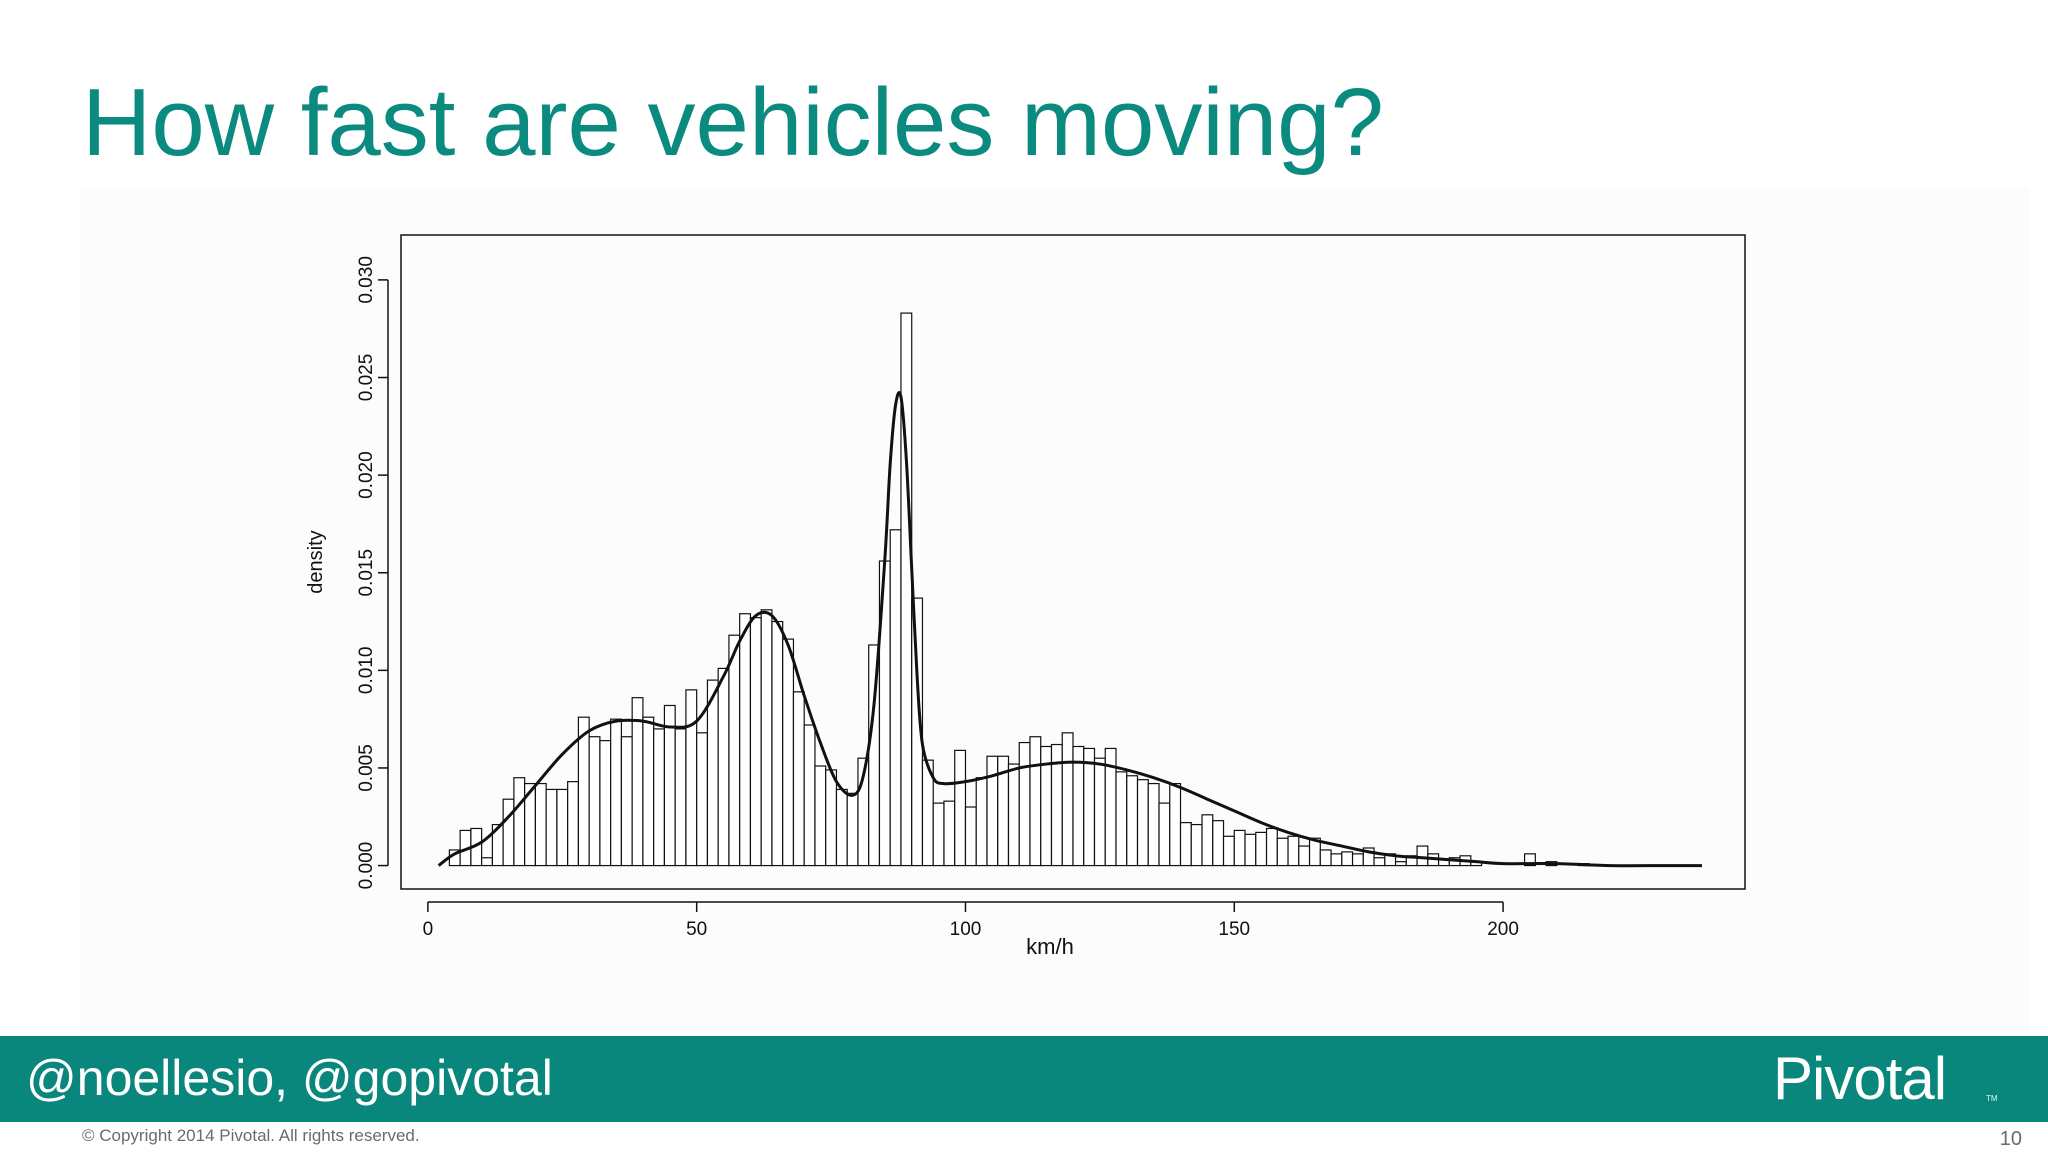 This screenshot has height=1152, width=2048. I want to click on x-tick-label: 150, so click(1234, 929).